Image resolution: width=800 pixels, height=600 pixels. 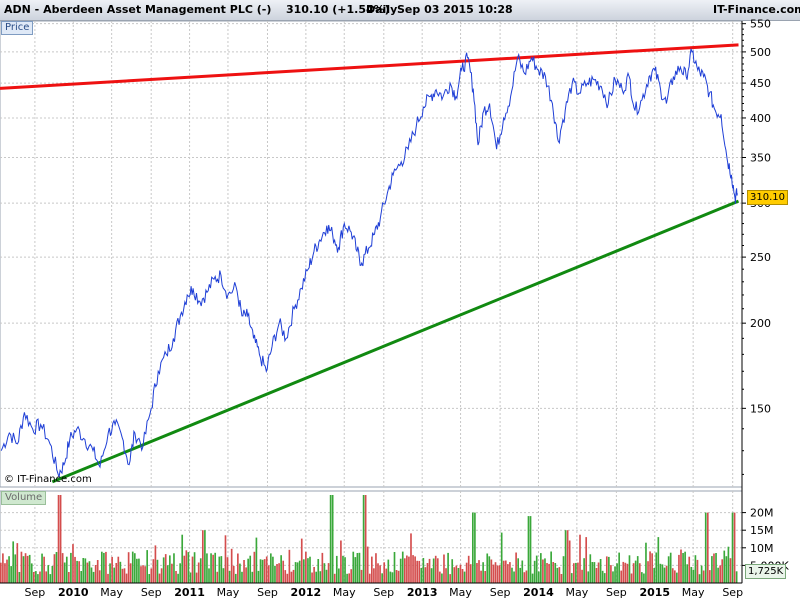 What do you see at coordinates (760, 257) in the screenshot?
I see `price-tick-label: 250` at bounding box center [760, 257].